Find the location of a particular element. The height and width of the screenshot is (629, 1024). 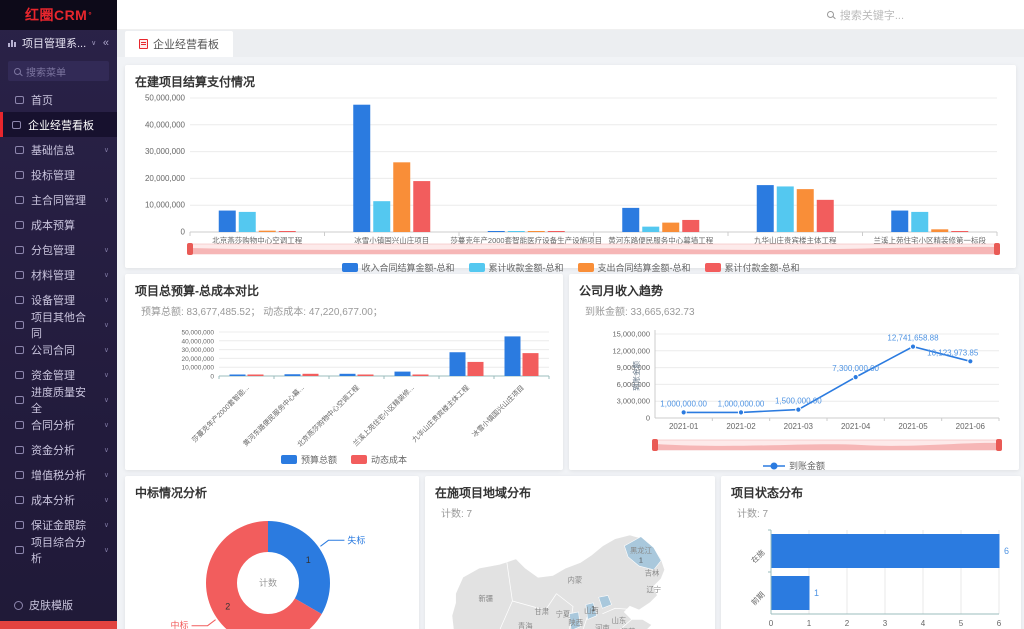

svg-text: 江苏 is located at coordinates (628, 628).